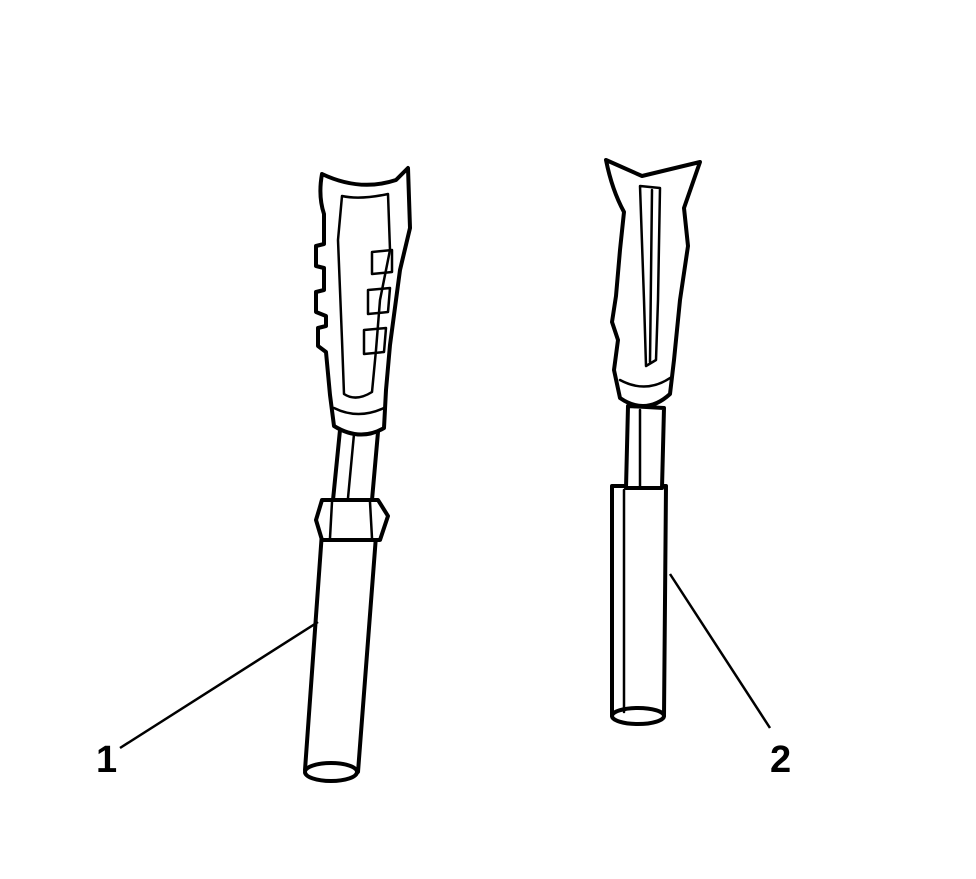 The image size is (976, 879). I want to click on callout-1-leader, so click(219, 685).